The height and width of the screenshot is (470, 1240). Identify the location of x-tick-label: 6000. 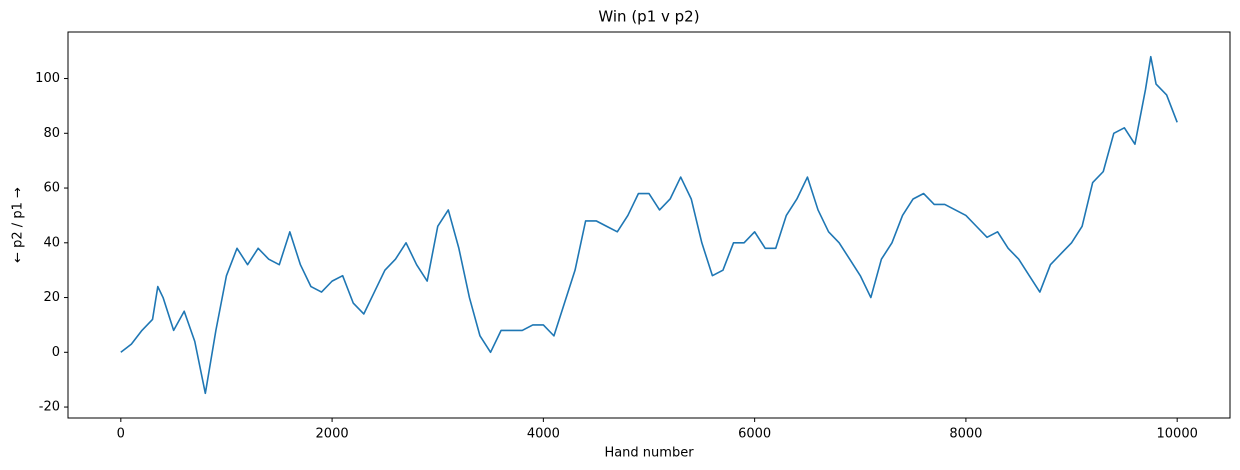
(754, 434).